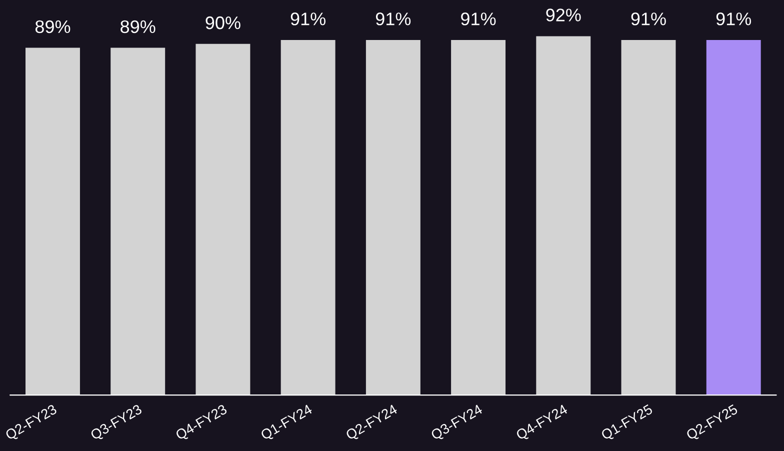 The image size is (784, 451). What do you see at coordinates (563, 15) in the screenshot?
I see `data-label: 92%` at bounding box center [563, 15].